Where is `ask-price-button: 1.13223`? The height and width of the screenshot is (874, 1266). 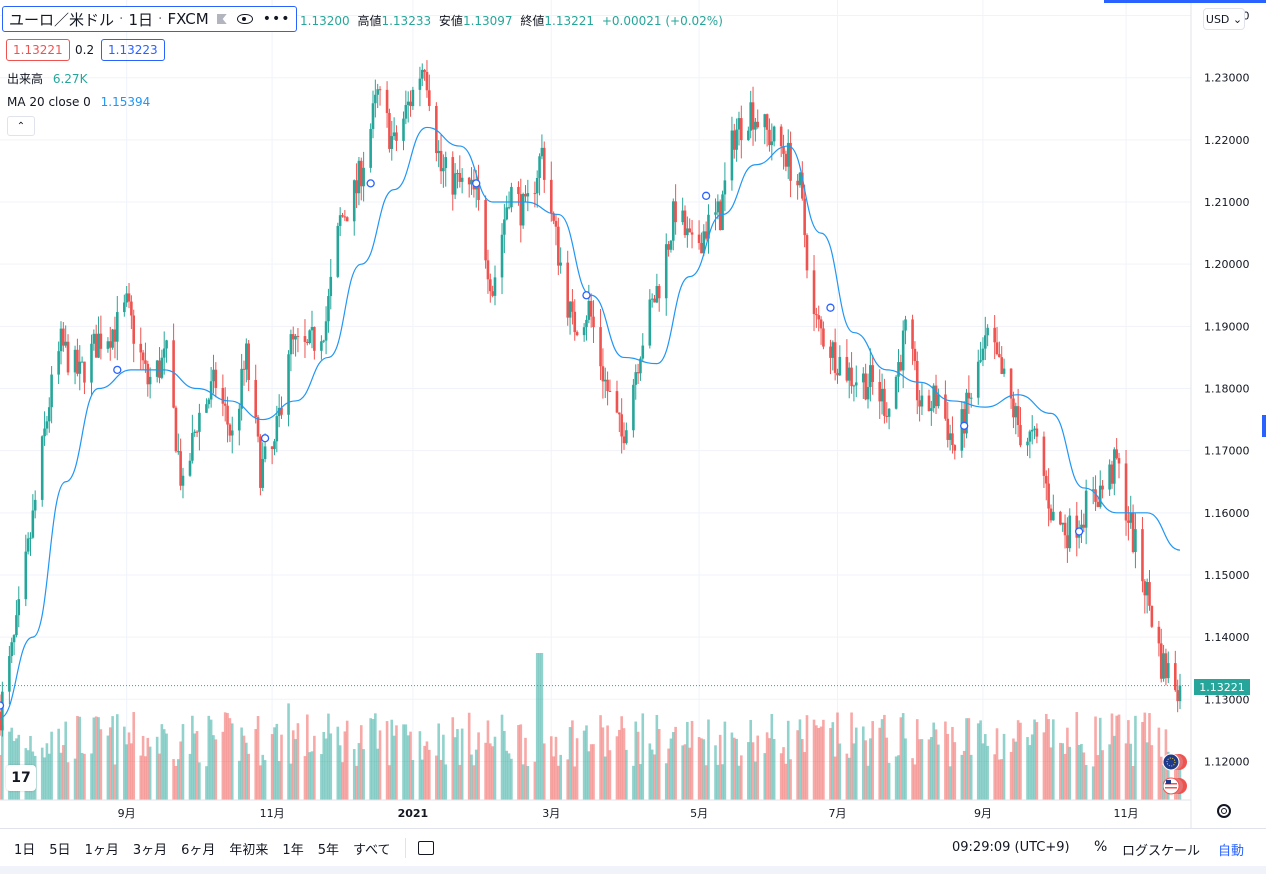
ask-price-button: 1.13223 is located at coordinates (133, 50).